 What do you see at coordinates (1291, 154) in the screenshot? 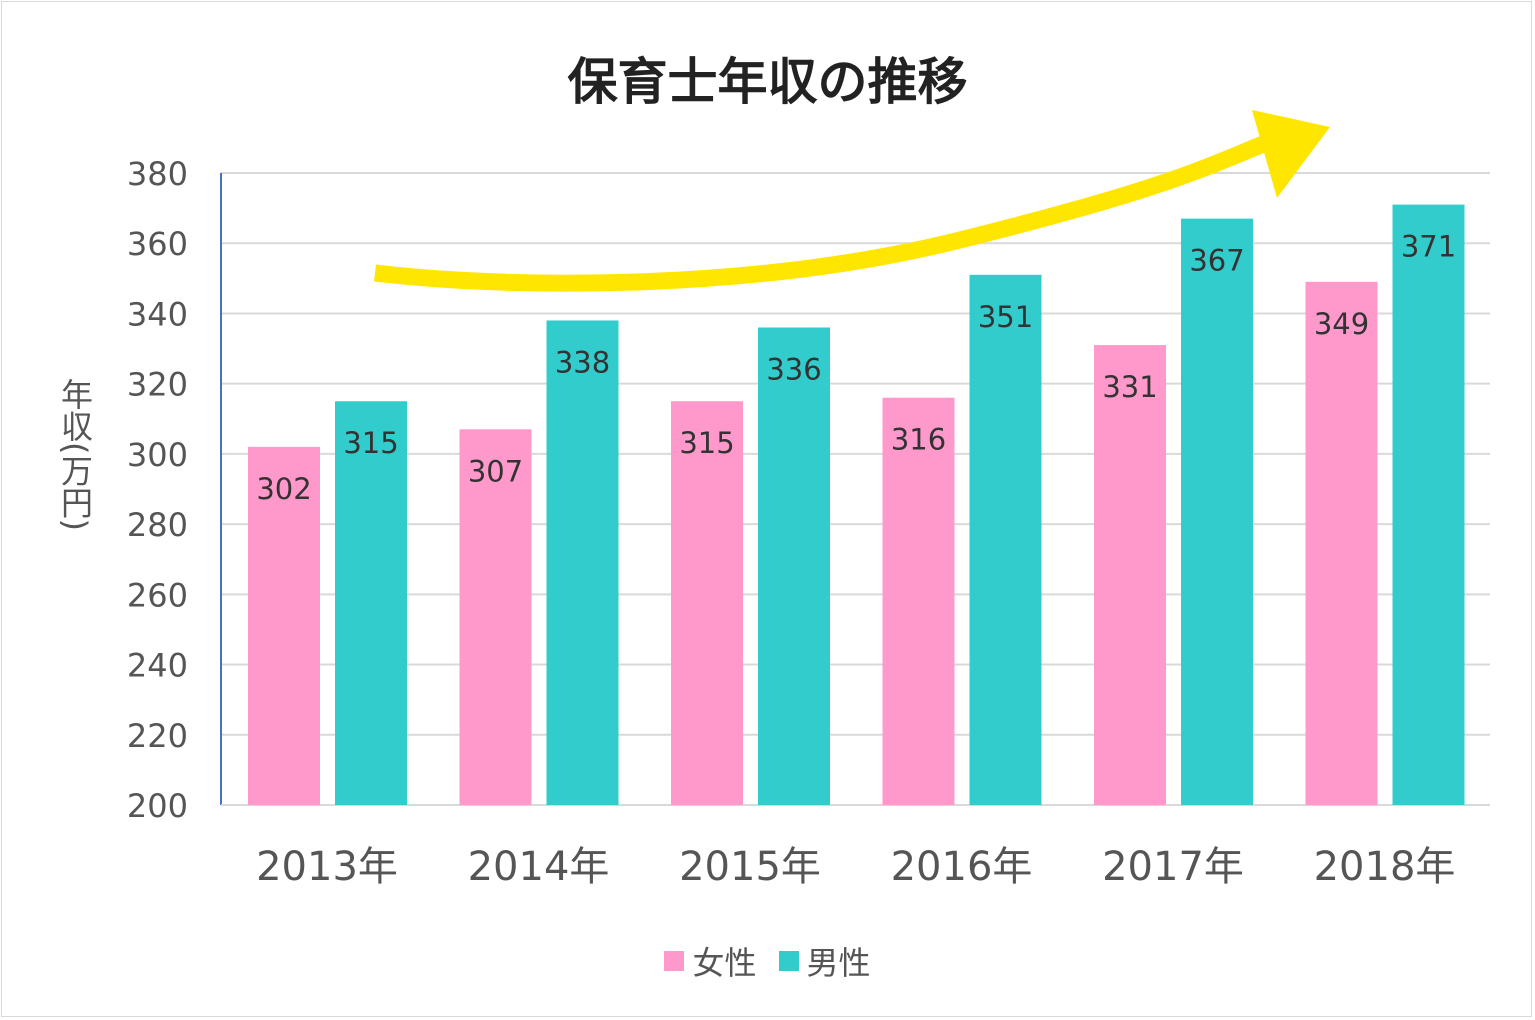
I see `trend-arrow-head` at bounding box center [1291, 154].